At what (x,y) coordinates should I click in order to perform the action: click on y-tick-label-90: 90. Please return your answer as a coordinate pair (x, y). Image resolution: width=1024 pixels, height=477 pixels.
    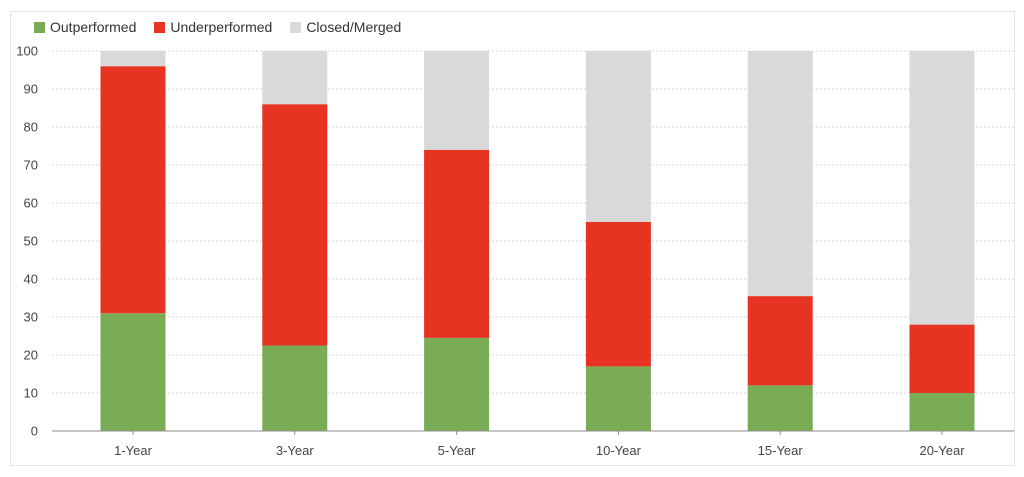
    Looking at the image, I should click on (31, 89).